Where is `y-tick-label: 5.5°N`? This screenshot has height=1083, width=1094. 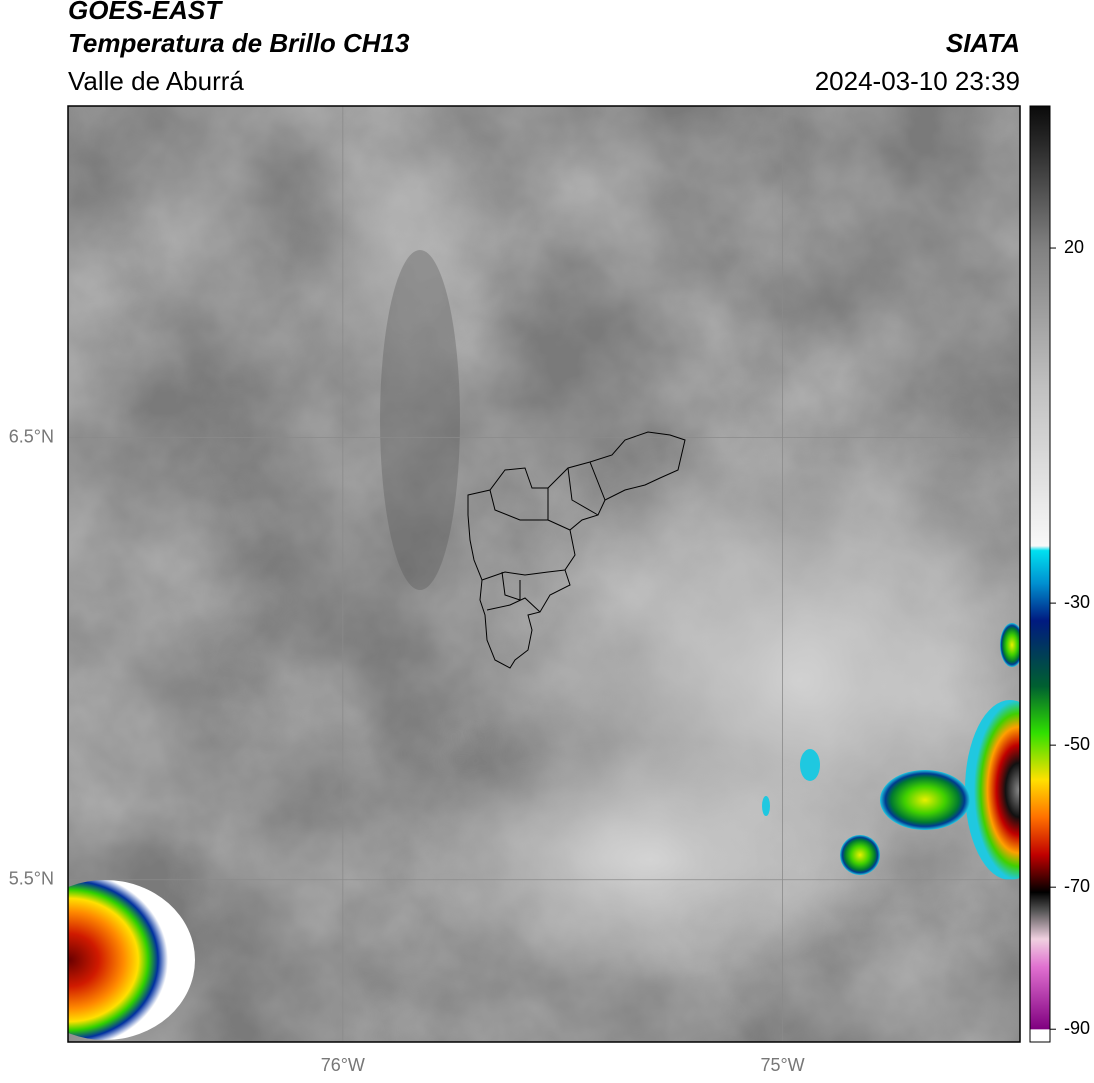 y-tick-label: 5.5°N is located at coordinates (31, 878).